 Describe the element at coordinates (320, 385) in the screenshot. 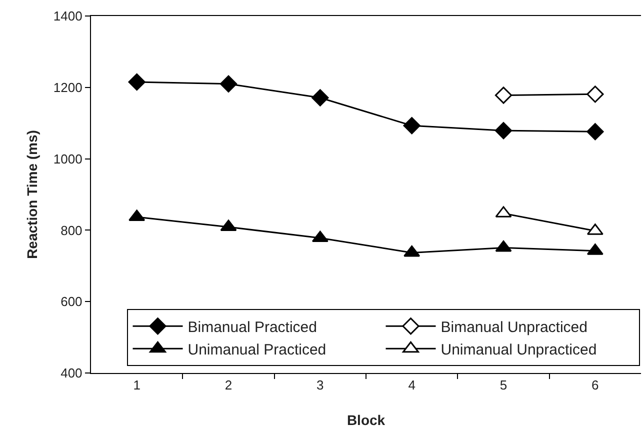

I see `x-tick-label: 3` at that location.